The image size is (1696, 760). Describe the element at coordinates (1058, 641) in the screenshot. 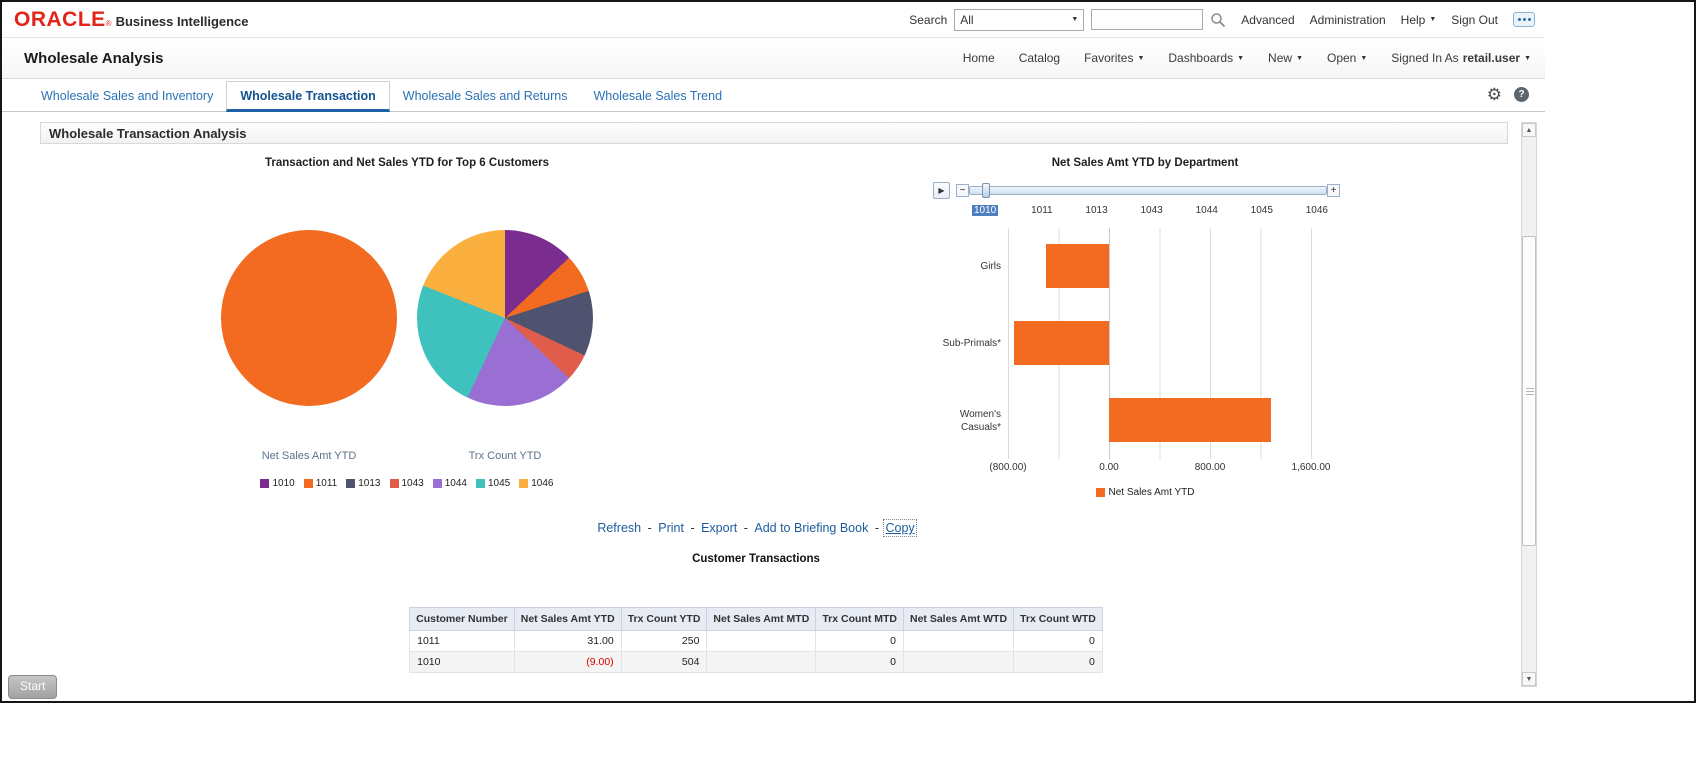

I see `cell-trx-count-wtd: 0` at that location.